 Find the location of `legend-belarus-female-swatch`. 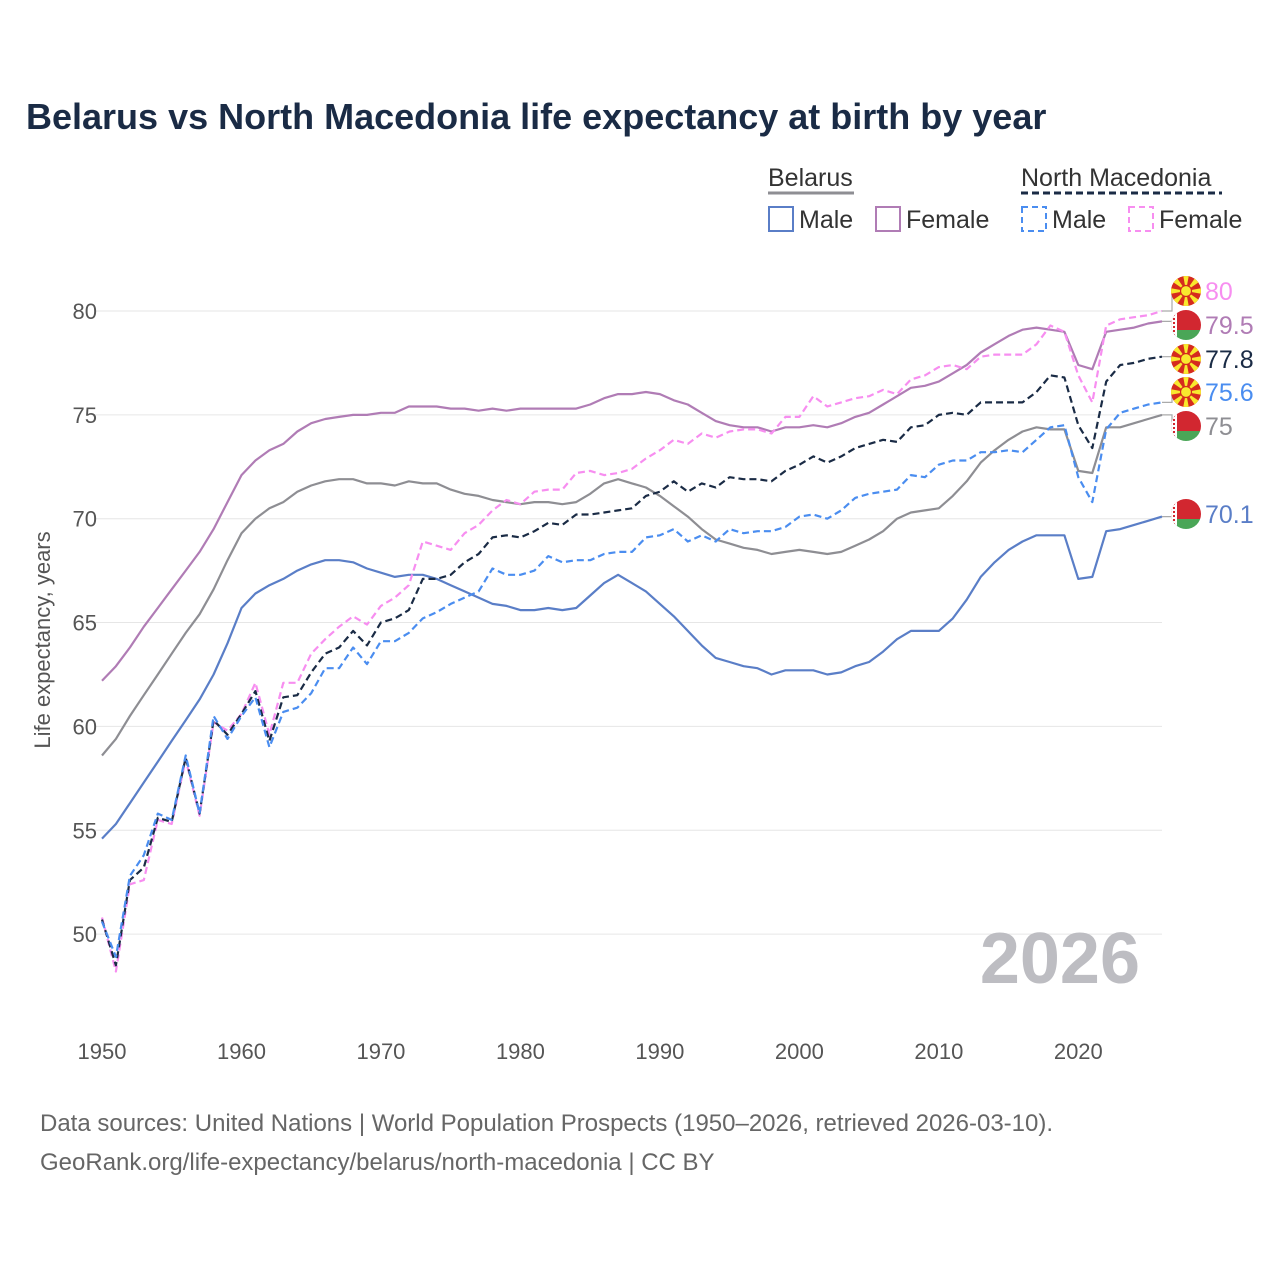

legend-belarus-female-swatch is located at coordinates (888, 219).